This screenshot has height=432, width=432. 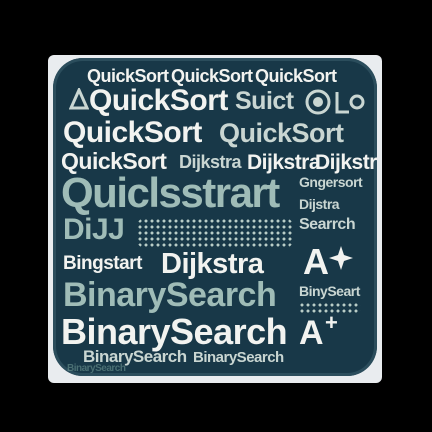 I want to click on word-gngersort: Gngersort, so click(x=331, y=182).